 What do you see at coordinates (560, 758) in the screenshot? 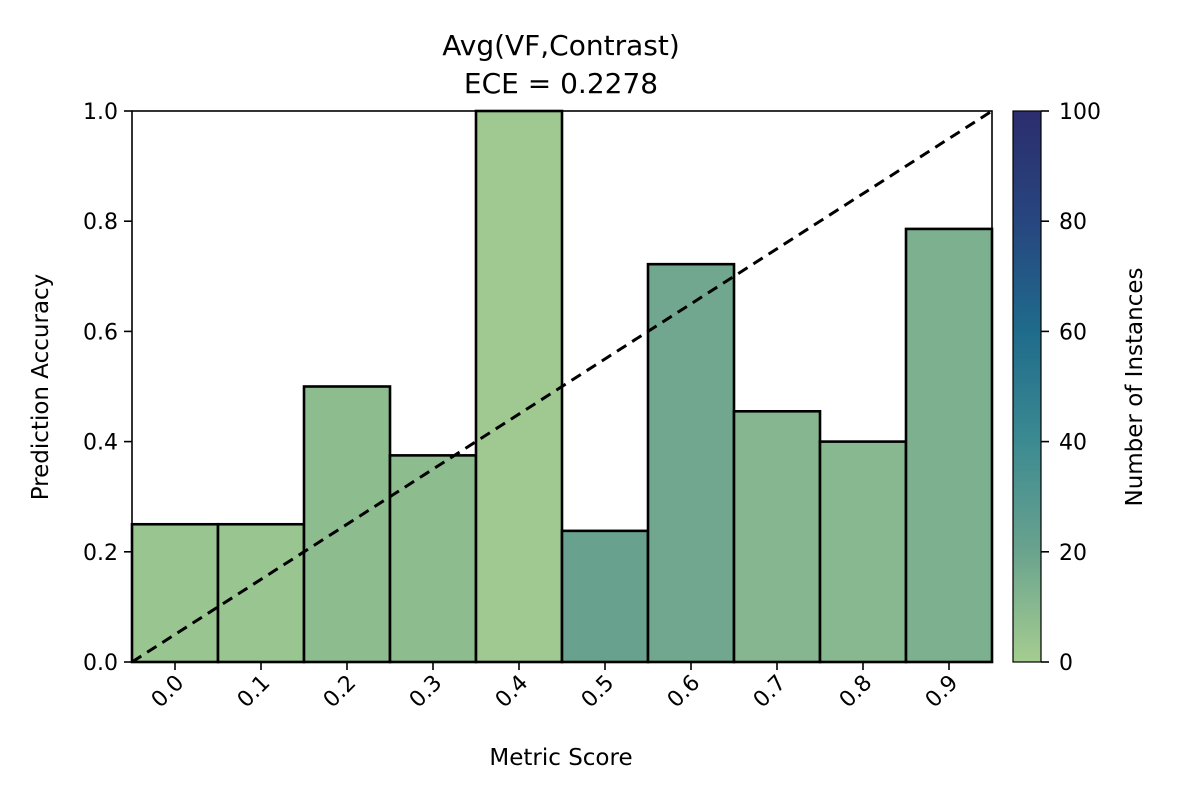
I see `x-axis-label: Metric Score` at bounding box center [560, 758].